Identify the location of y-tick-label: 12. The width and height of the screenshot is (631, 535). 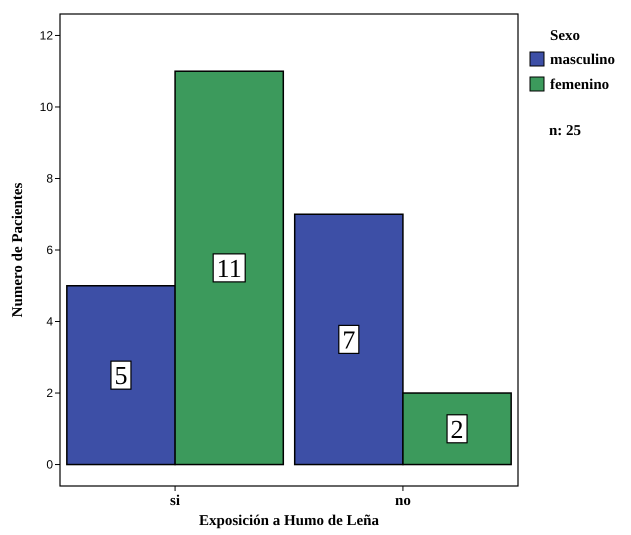
(47, 35).